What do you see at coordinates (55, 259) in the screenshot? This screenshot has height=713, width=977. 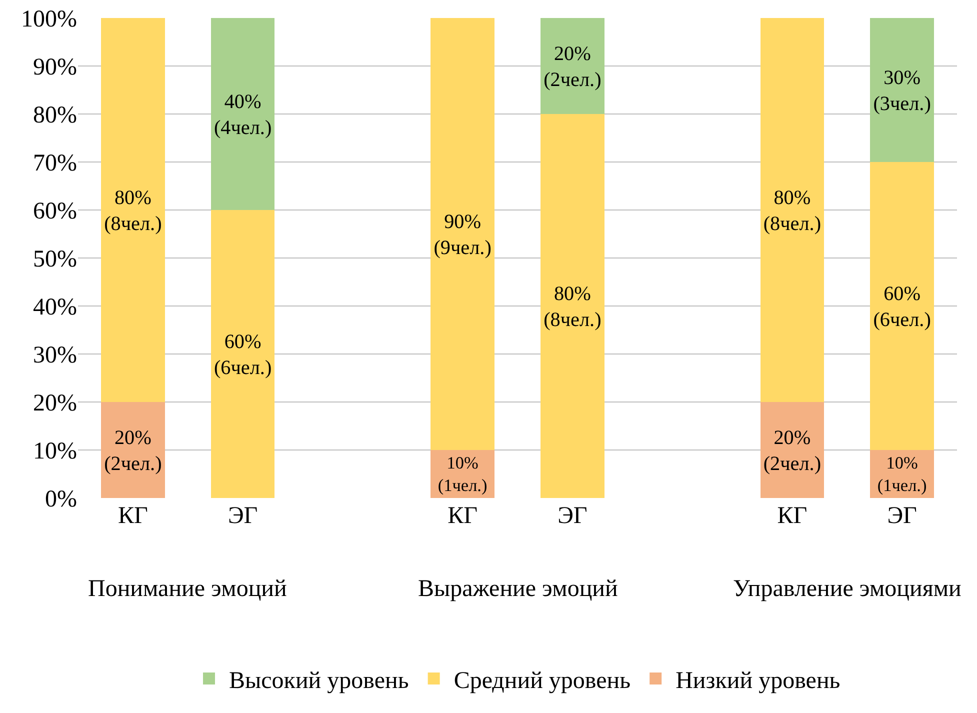 I see `y-tick-label: 50%` at bounding box center [55, 259].